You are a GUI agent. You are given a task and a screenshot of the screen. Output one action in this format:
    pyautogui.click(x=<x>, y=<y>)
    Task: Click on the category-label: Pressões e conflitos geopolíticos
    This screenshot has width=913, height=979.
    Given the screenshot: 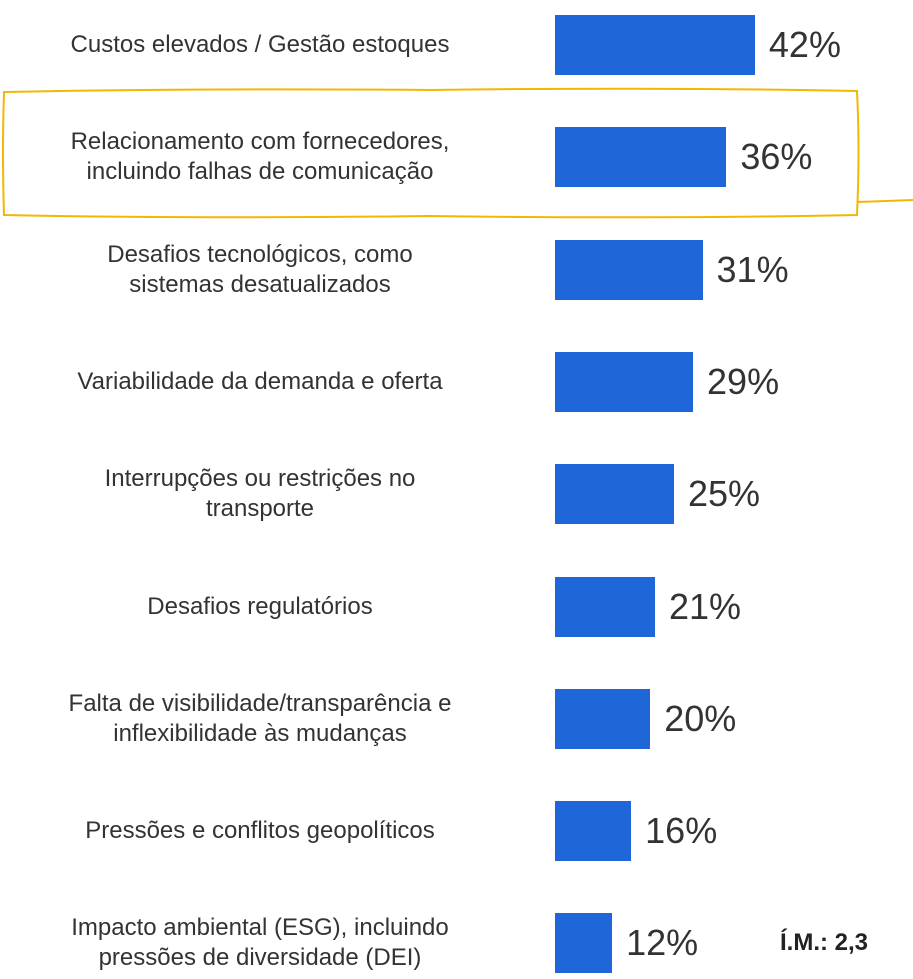 What is the action you would take?
    pyautogui.click(x=260, y=831)
    